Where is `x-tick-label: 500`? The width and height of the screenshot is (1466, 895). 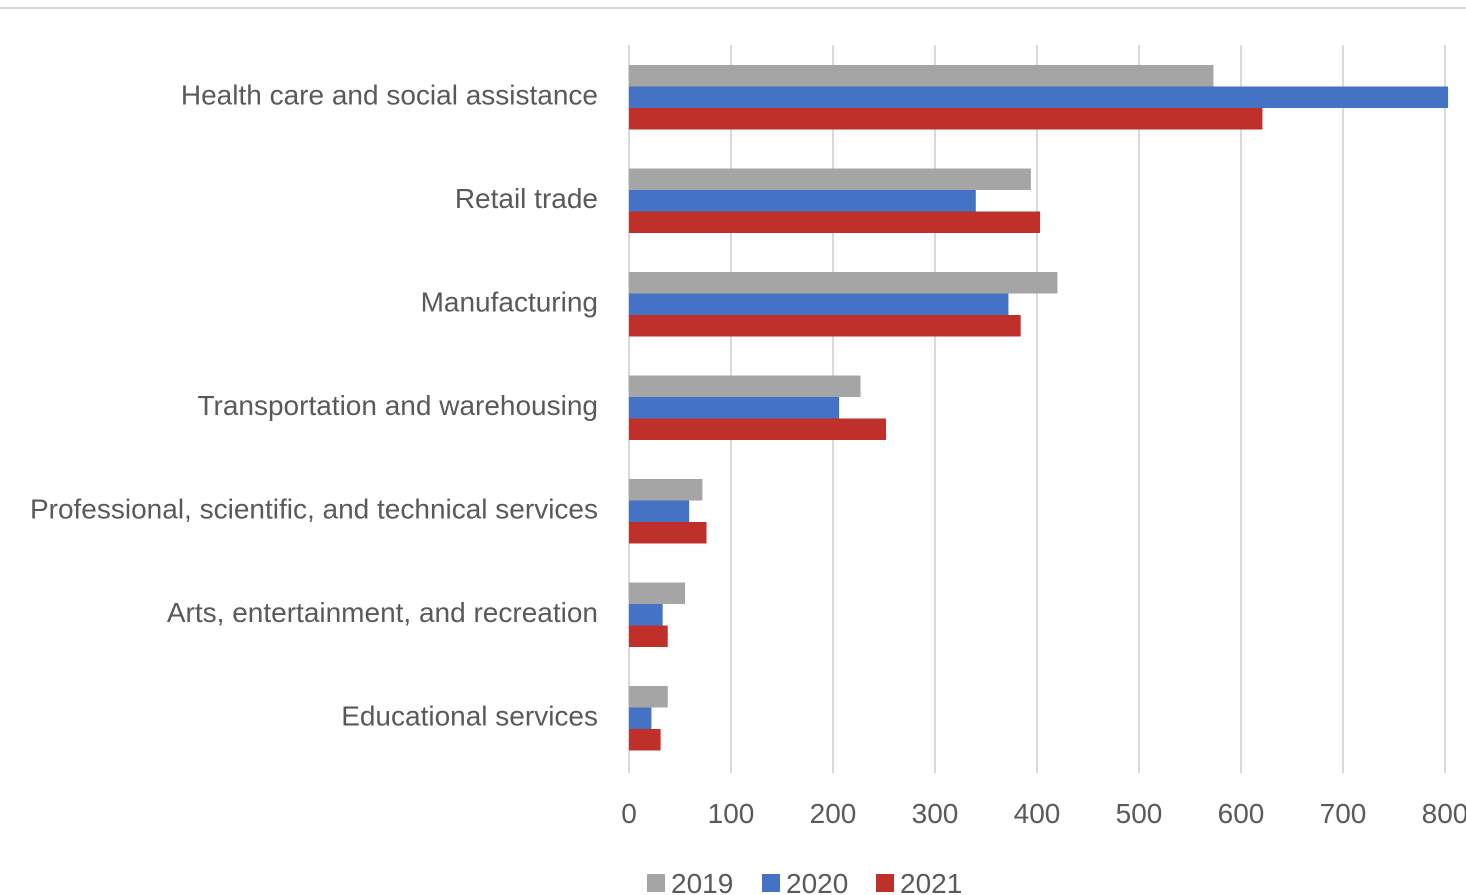 x-tick-label: 500 is located at coordinates (1139, 813).